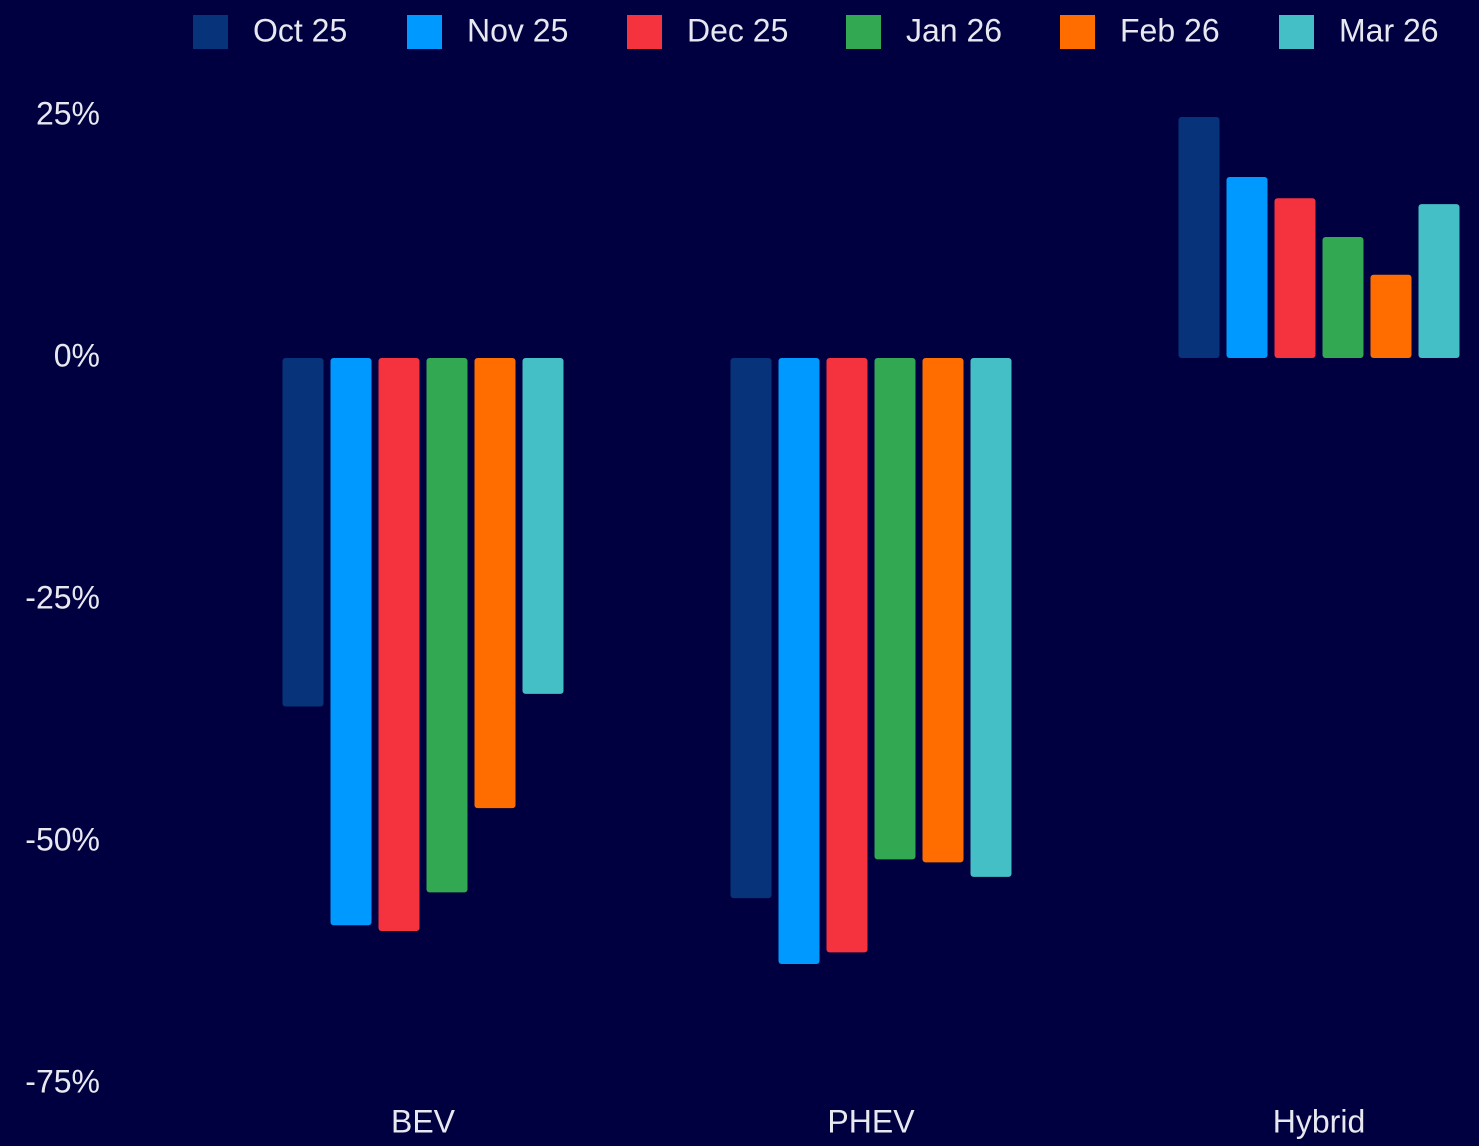  What do you see at coordinates (62, 597) in the screenshot?
I see `y-tick-label: -25%` at bounding box center [62, 597].